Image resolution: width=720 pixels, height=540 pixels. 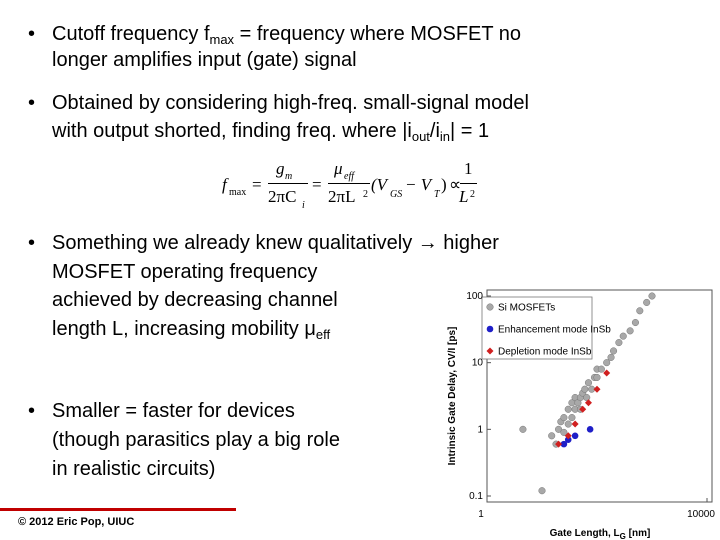 What do you see at coordinates (468, 168) in the screenshot?
I see `eq-part: 1` at bounding box center [468, 168].